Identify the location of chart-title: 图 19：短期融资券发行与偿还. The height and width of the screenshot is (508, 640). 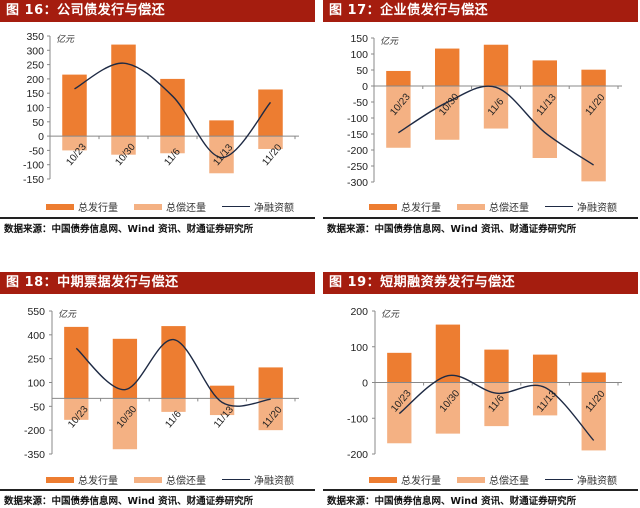
(480, 283).